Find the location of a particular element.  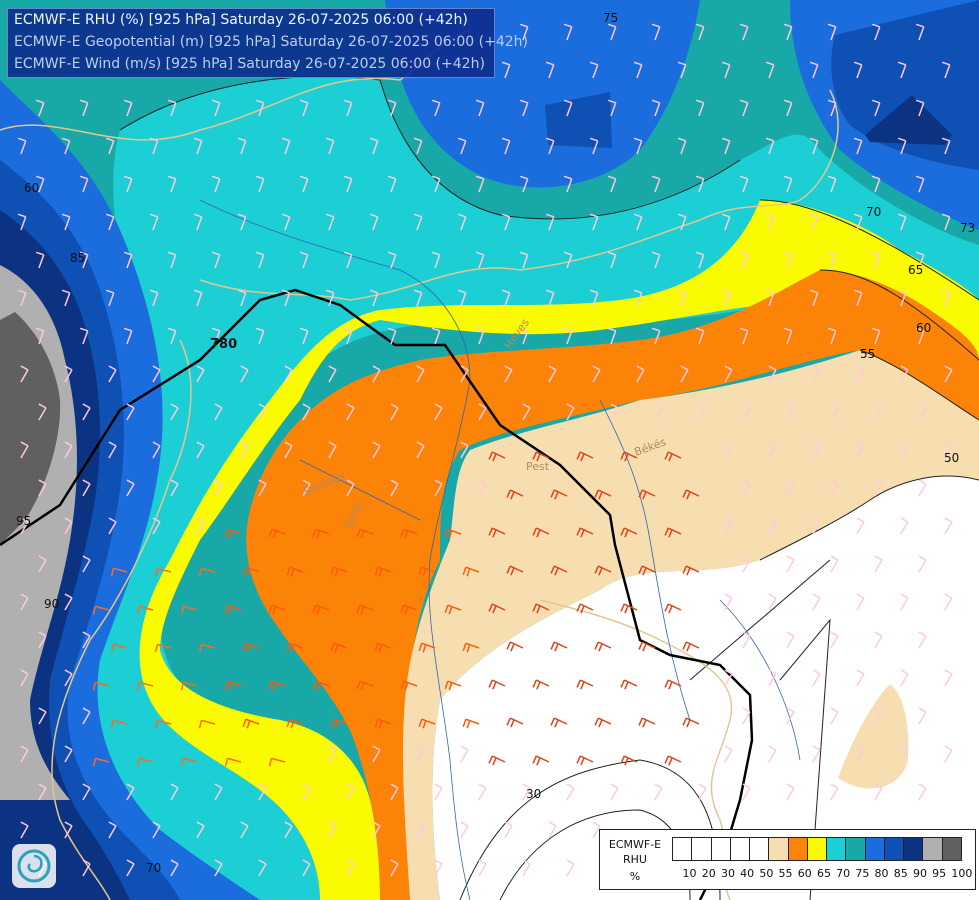

legend-tick: 80 is located at coordinates (881, 873).